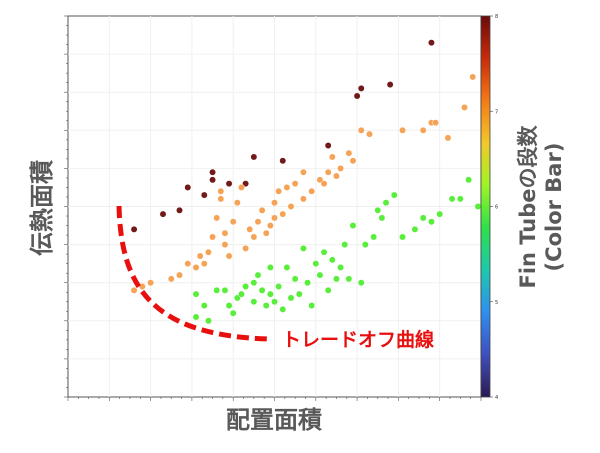 This screenshot has height=453, width=600. What do you see at coordinates (274, 420) in the screenshot?
I see `x-axis-title: 配置面積` at bounding box center [274, 420].